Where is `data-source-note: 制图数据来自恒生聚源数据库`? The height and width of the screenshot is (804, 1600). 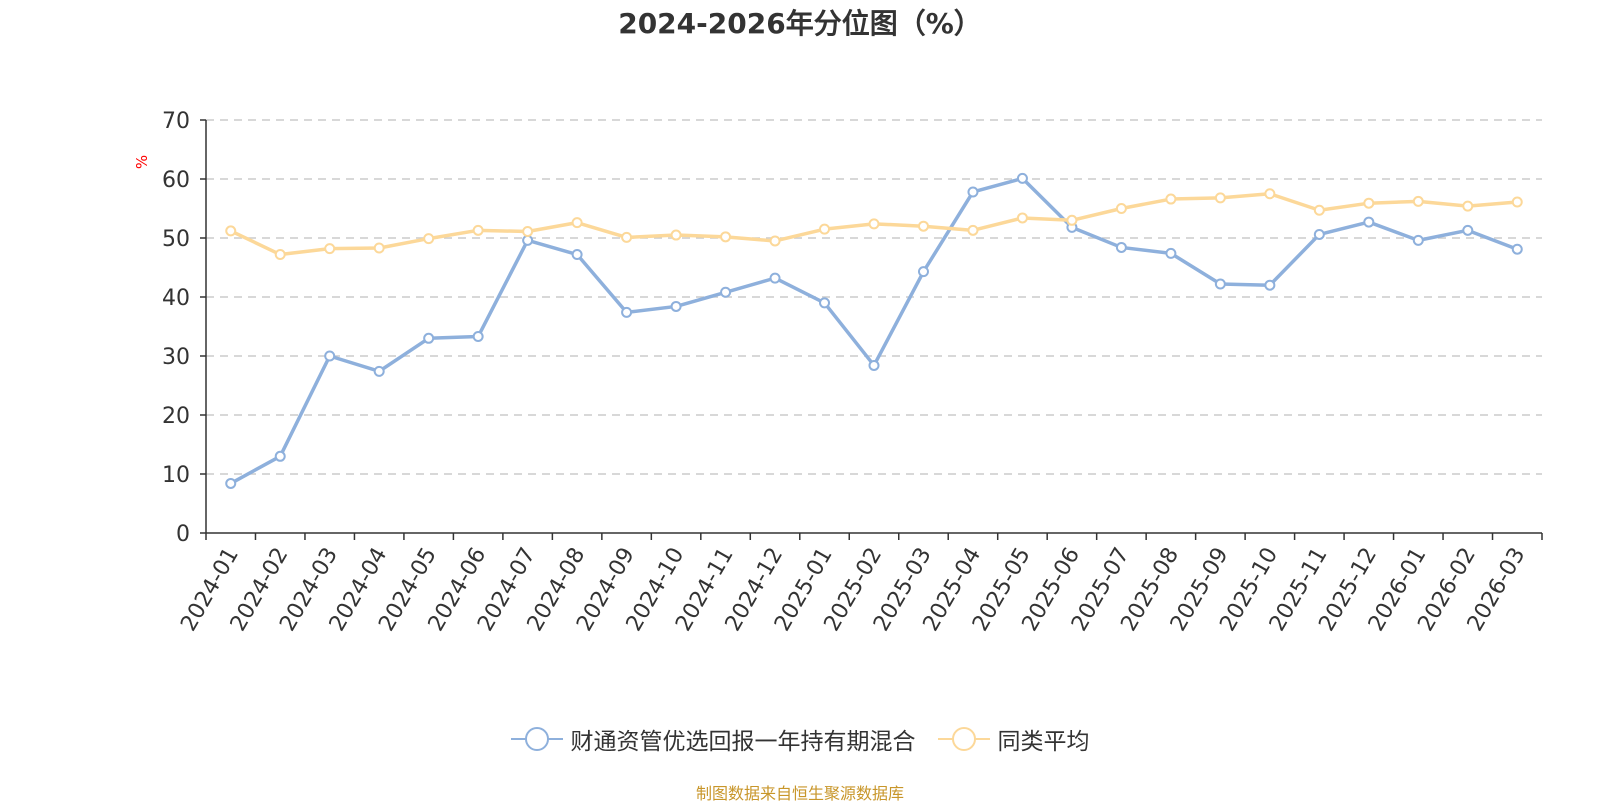 data-source-note: 制图数据来自恒生聚源数据库 is located at coordinates (799, 793).